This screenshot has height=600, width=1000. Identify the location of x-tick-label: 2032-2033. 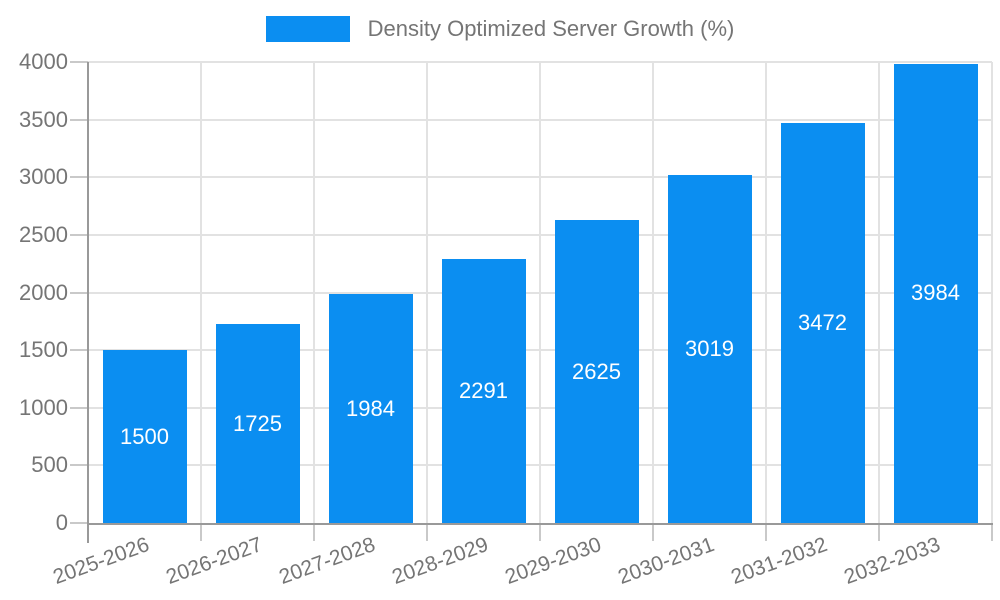
(892, 561).